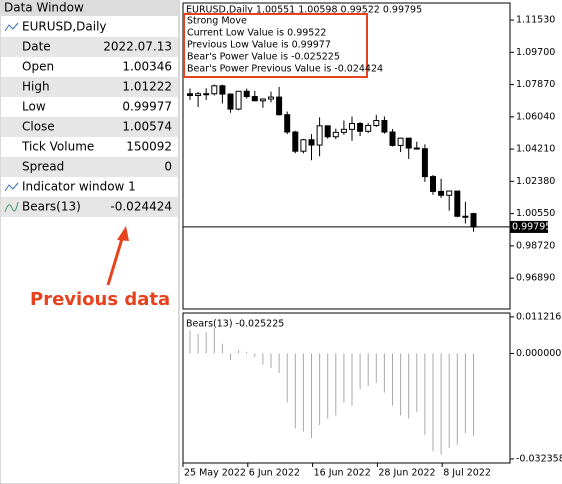  Describe the element at coordinates (531, 226) in the screenshot. I see `last-price-label: 0.99795` at that location.